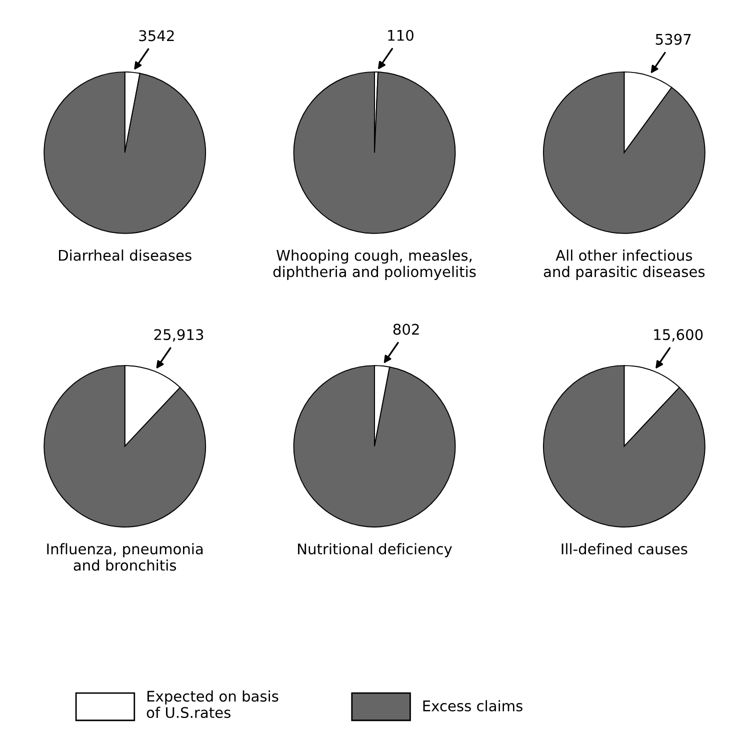 The width and height of the screenshot is (749, 734). Describe the element at coordinates (179, 335) in the screenshot. I see `text: 25,913` at that location.